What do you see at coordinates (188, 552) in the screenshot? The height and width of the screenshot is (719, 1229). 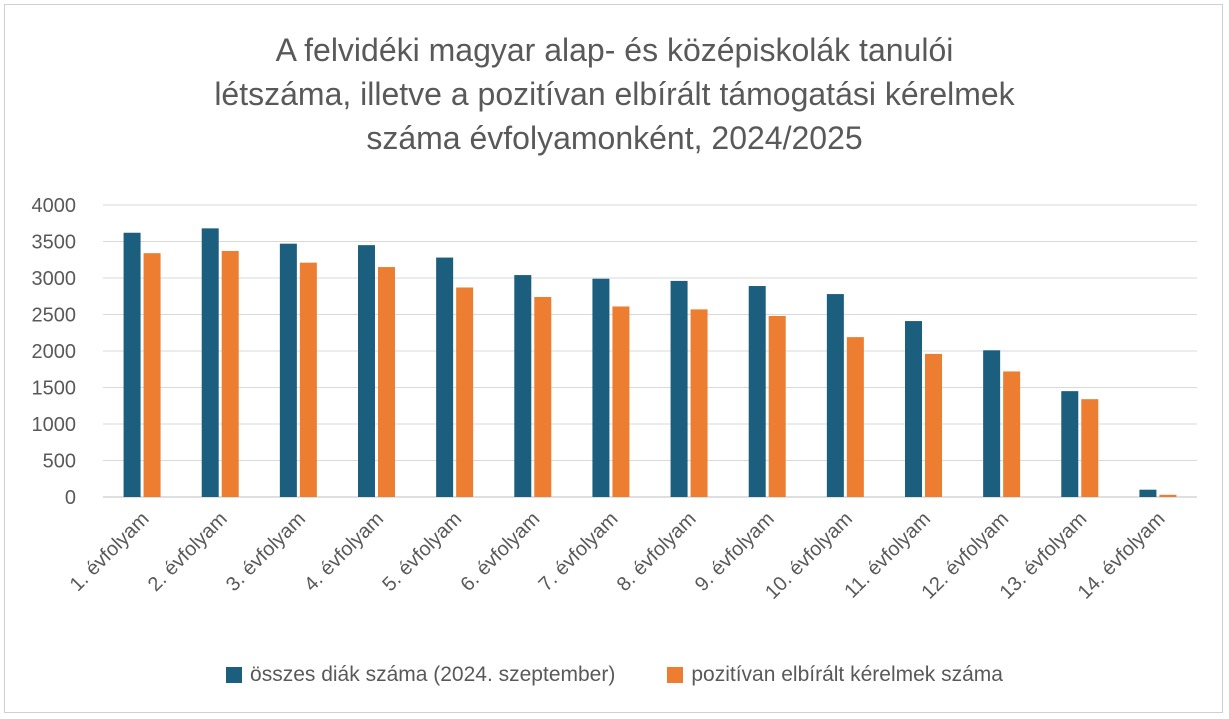 I see `x-tick-label: 2. évfolyam` at bounding box center [188, 552].